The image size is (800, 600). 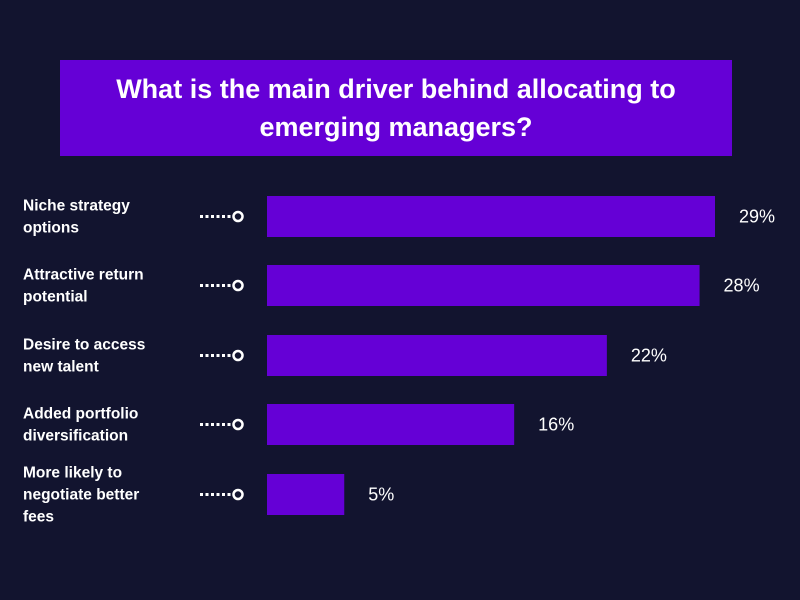 What do you see at coordinates (84, 356) in the screenshot?
I see `category-label: Desire to access new talent` at bounding box center [84, 356].